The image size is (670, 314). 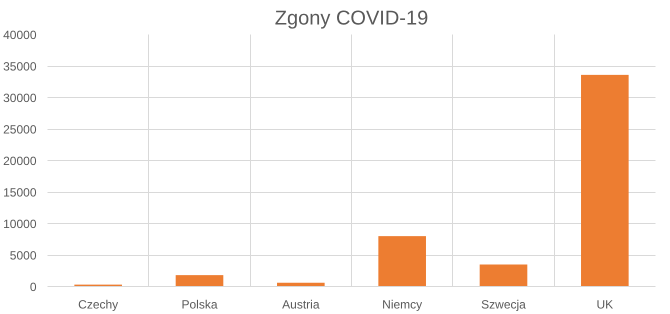 What do you see at coordinates (199, 305) in the screenshot?
I see `x-tick-label: Polska` at bounding box center [199, 305].